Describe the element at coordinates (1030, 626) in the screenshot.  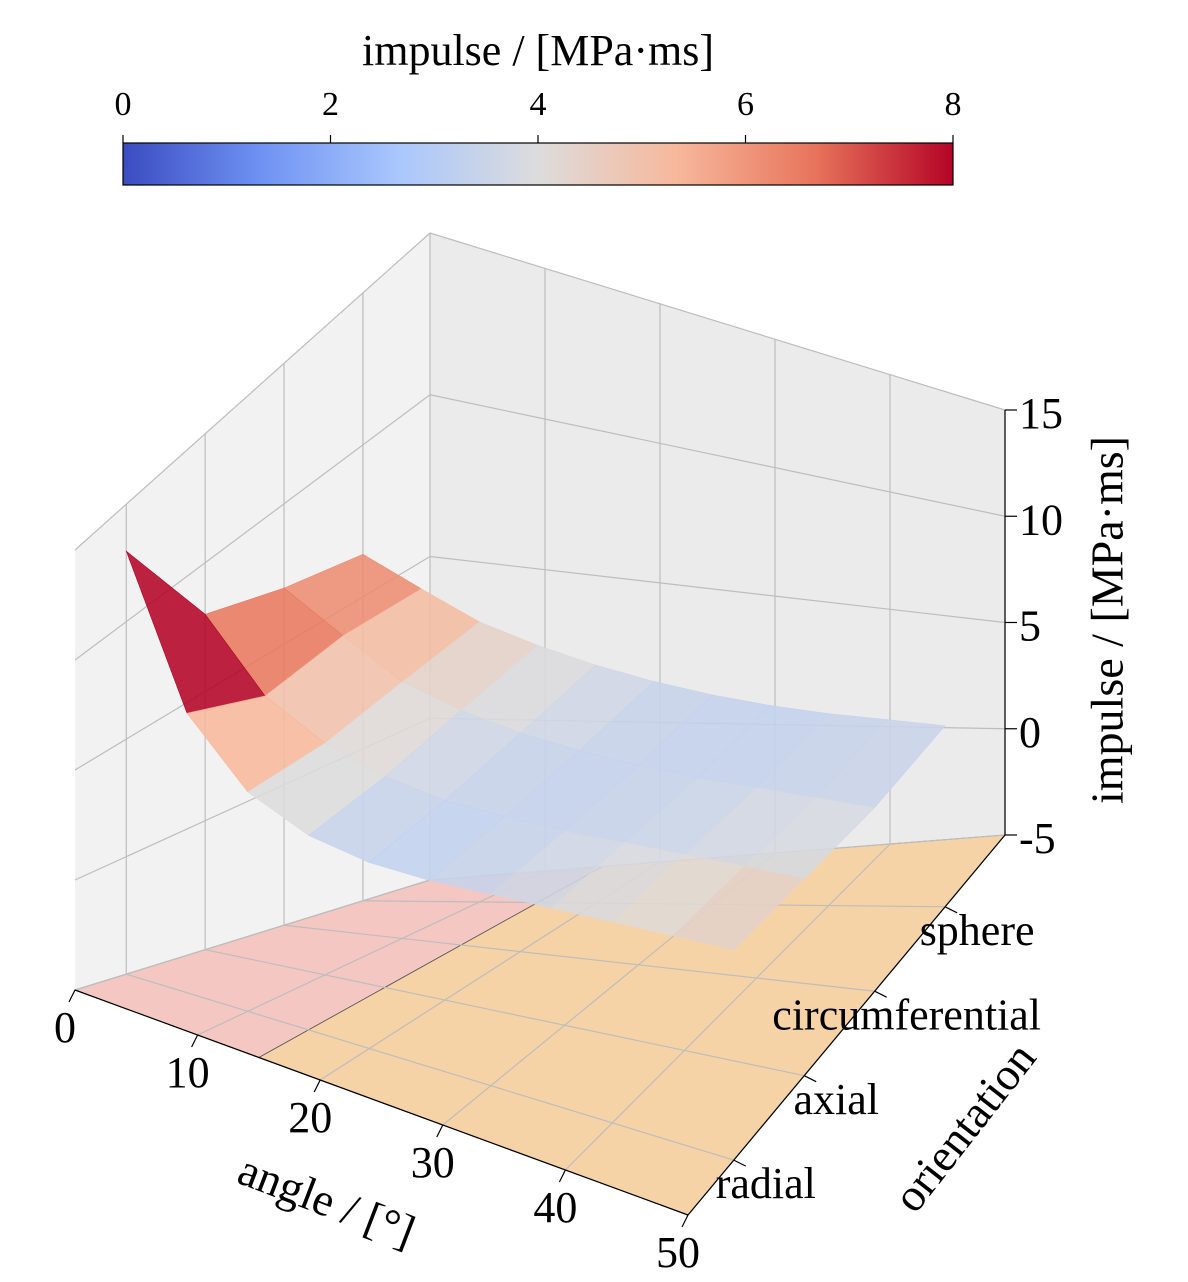
I see `z-tick-label: 5` at that location.